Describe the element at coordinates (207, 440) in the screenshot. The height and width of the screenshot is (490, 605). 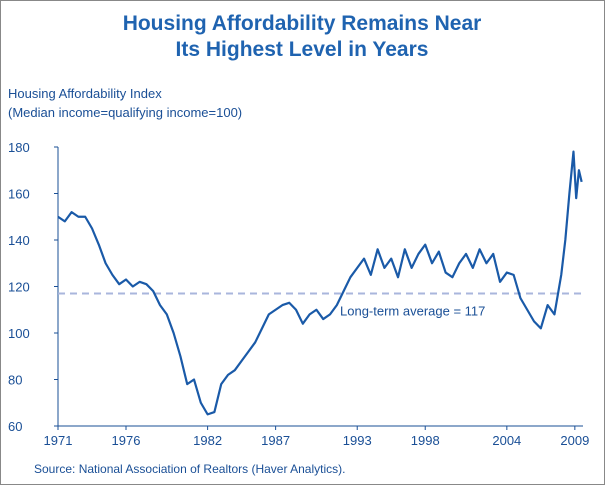
I see `x-tick-label: 1982` at that location.